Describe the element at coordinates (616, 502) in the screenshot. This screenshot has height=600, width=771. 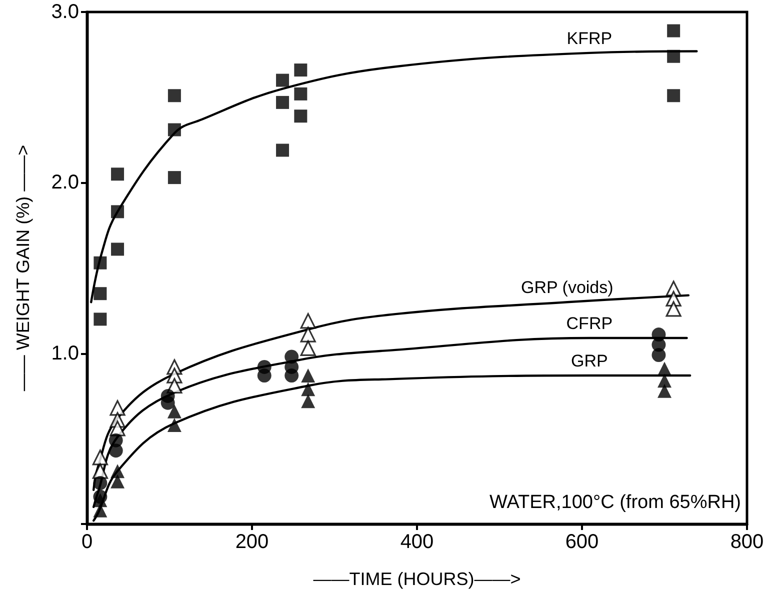
I see `annotation: WATER,100°C (from 65%RH)` at that location.